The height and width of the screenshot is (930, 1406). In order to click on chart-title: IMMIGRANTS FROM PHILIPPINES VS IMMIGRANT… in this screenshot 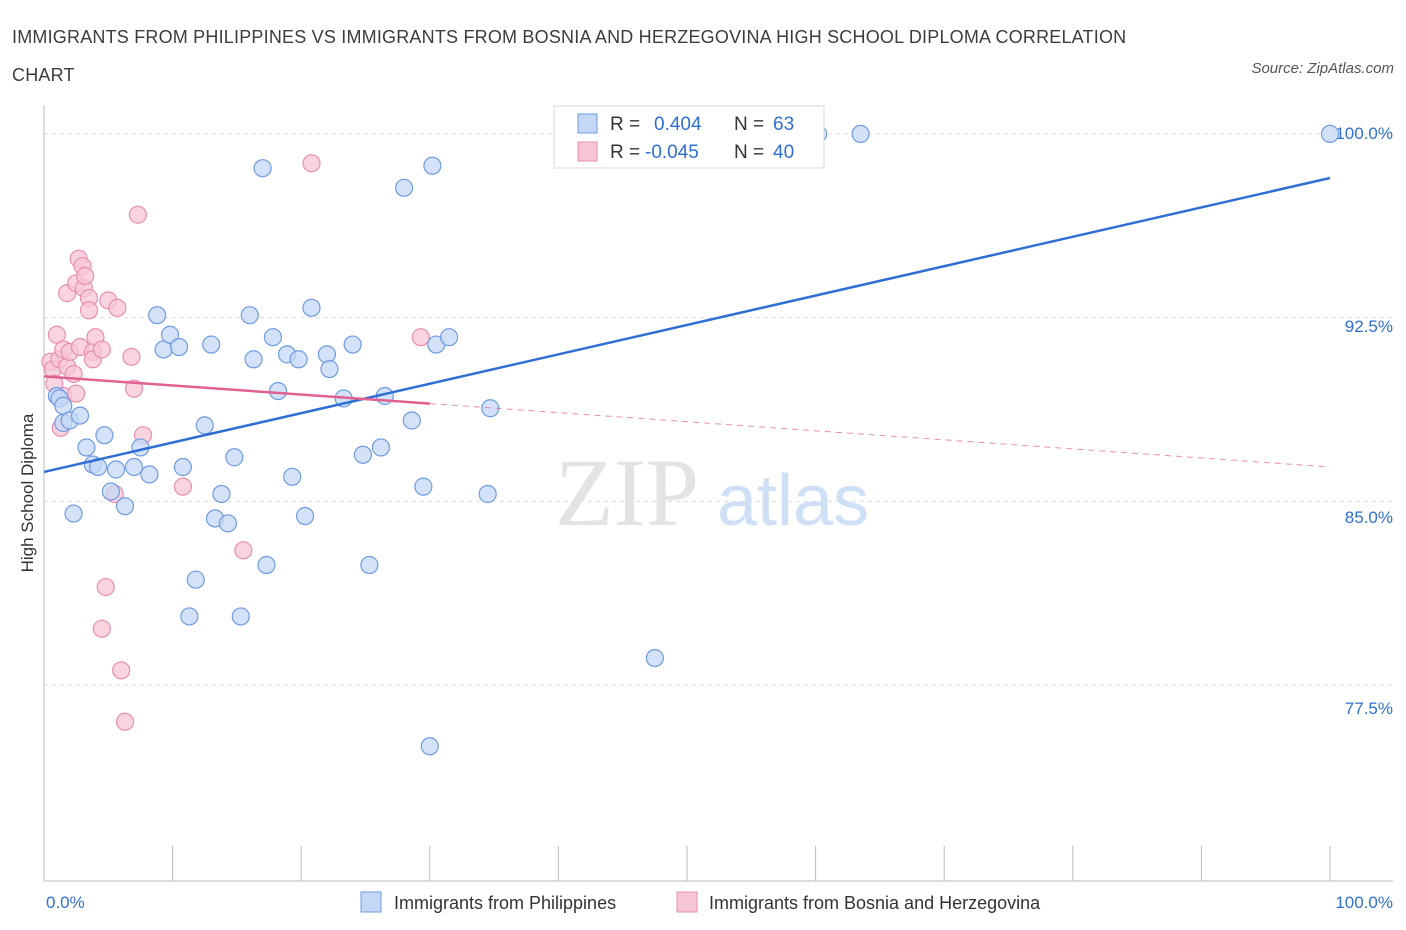, I will do `click(569, 56)`.